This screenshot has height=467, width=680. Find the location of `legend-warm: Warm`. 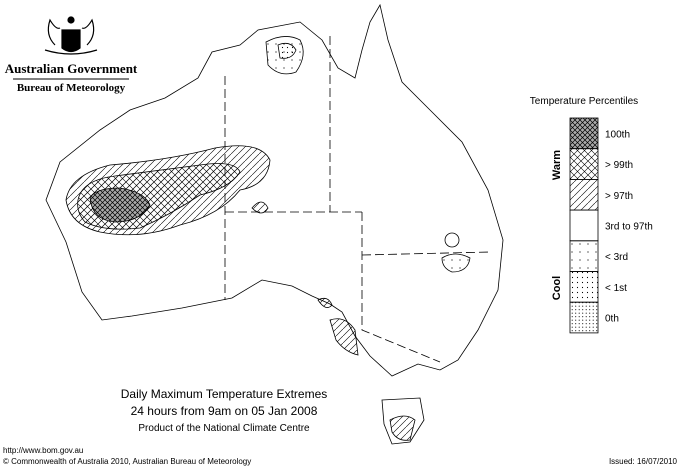

legend-warm: Warm is located at coordinates (557, 165).